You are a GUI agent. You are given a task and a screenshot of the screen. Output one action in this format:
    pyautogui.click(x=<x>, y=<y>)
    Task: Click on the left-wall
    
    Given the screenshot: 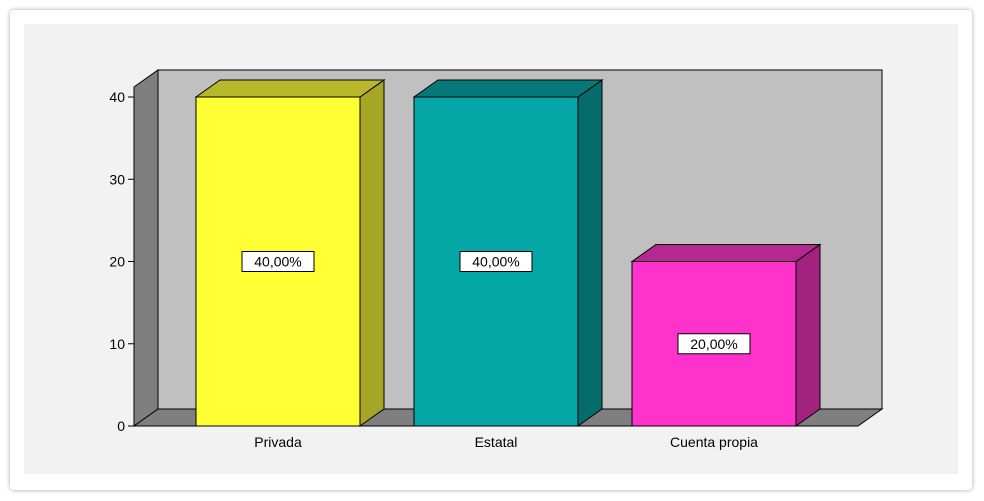 What is the action you would take?
    pyautogui.click(x=146, y=248)
    